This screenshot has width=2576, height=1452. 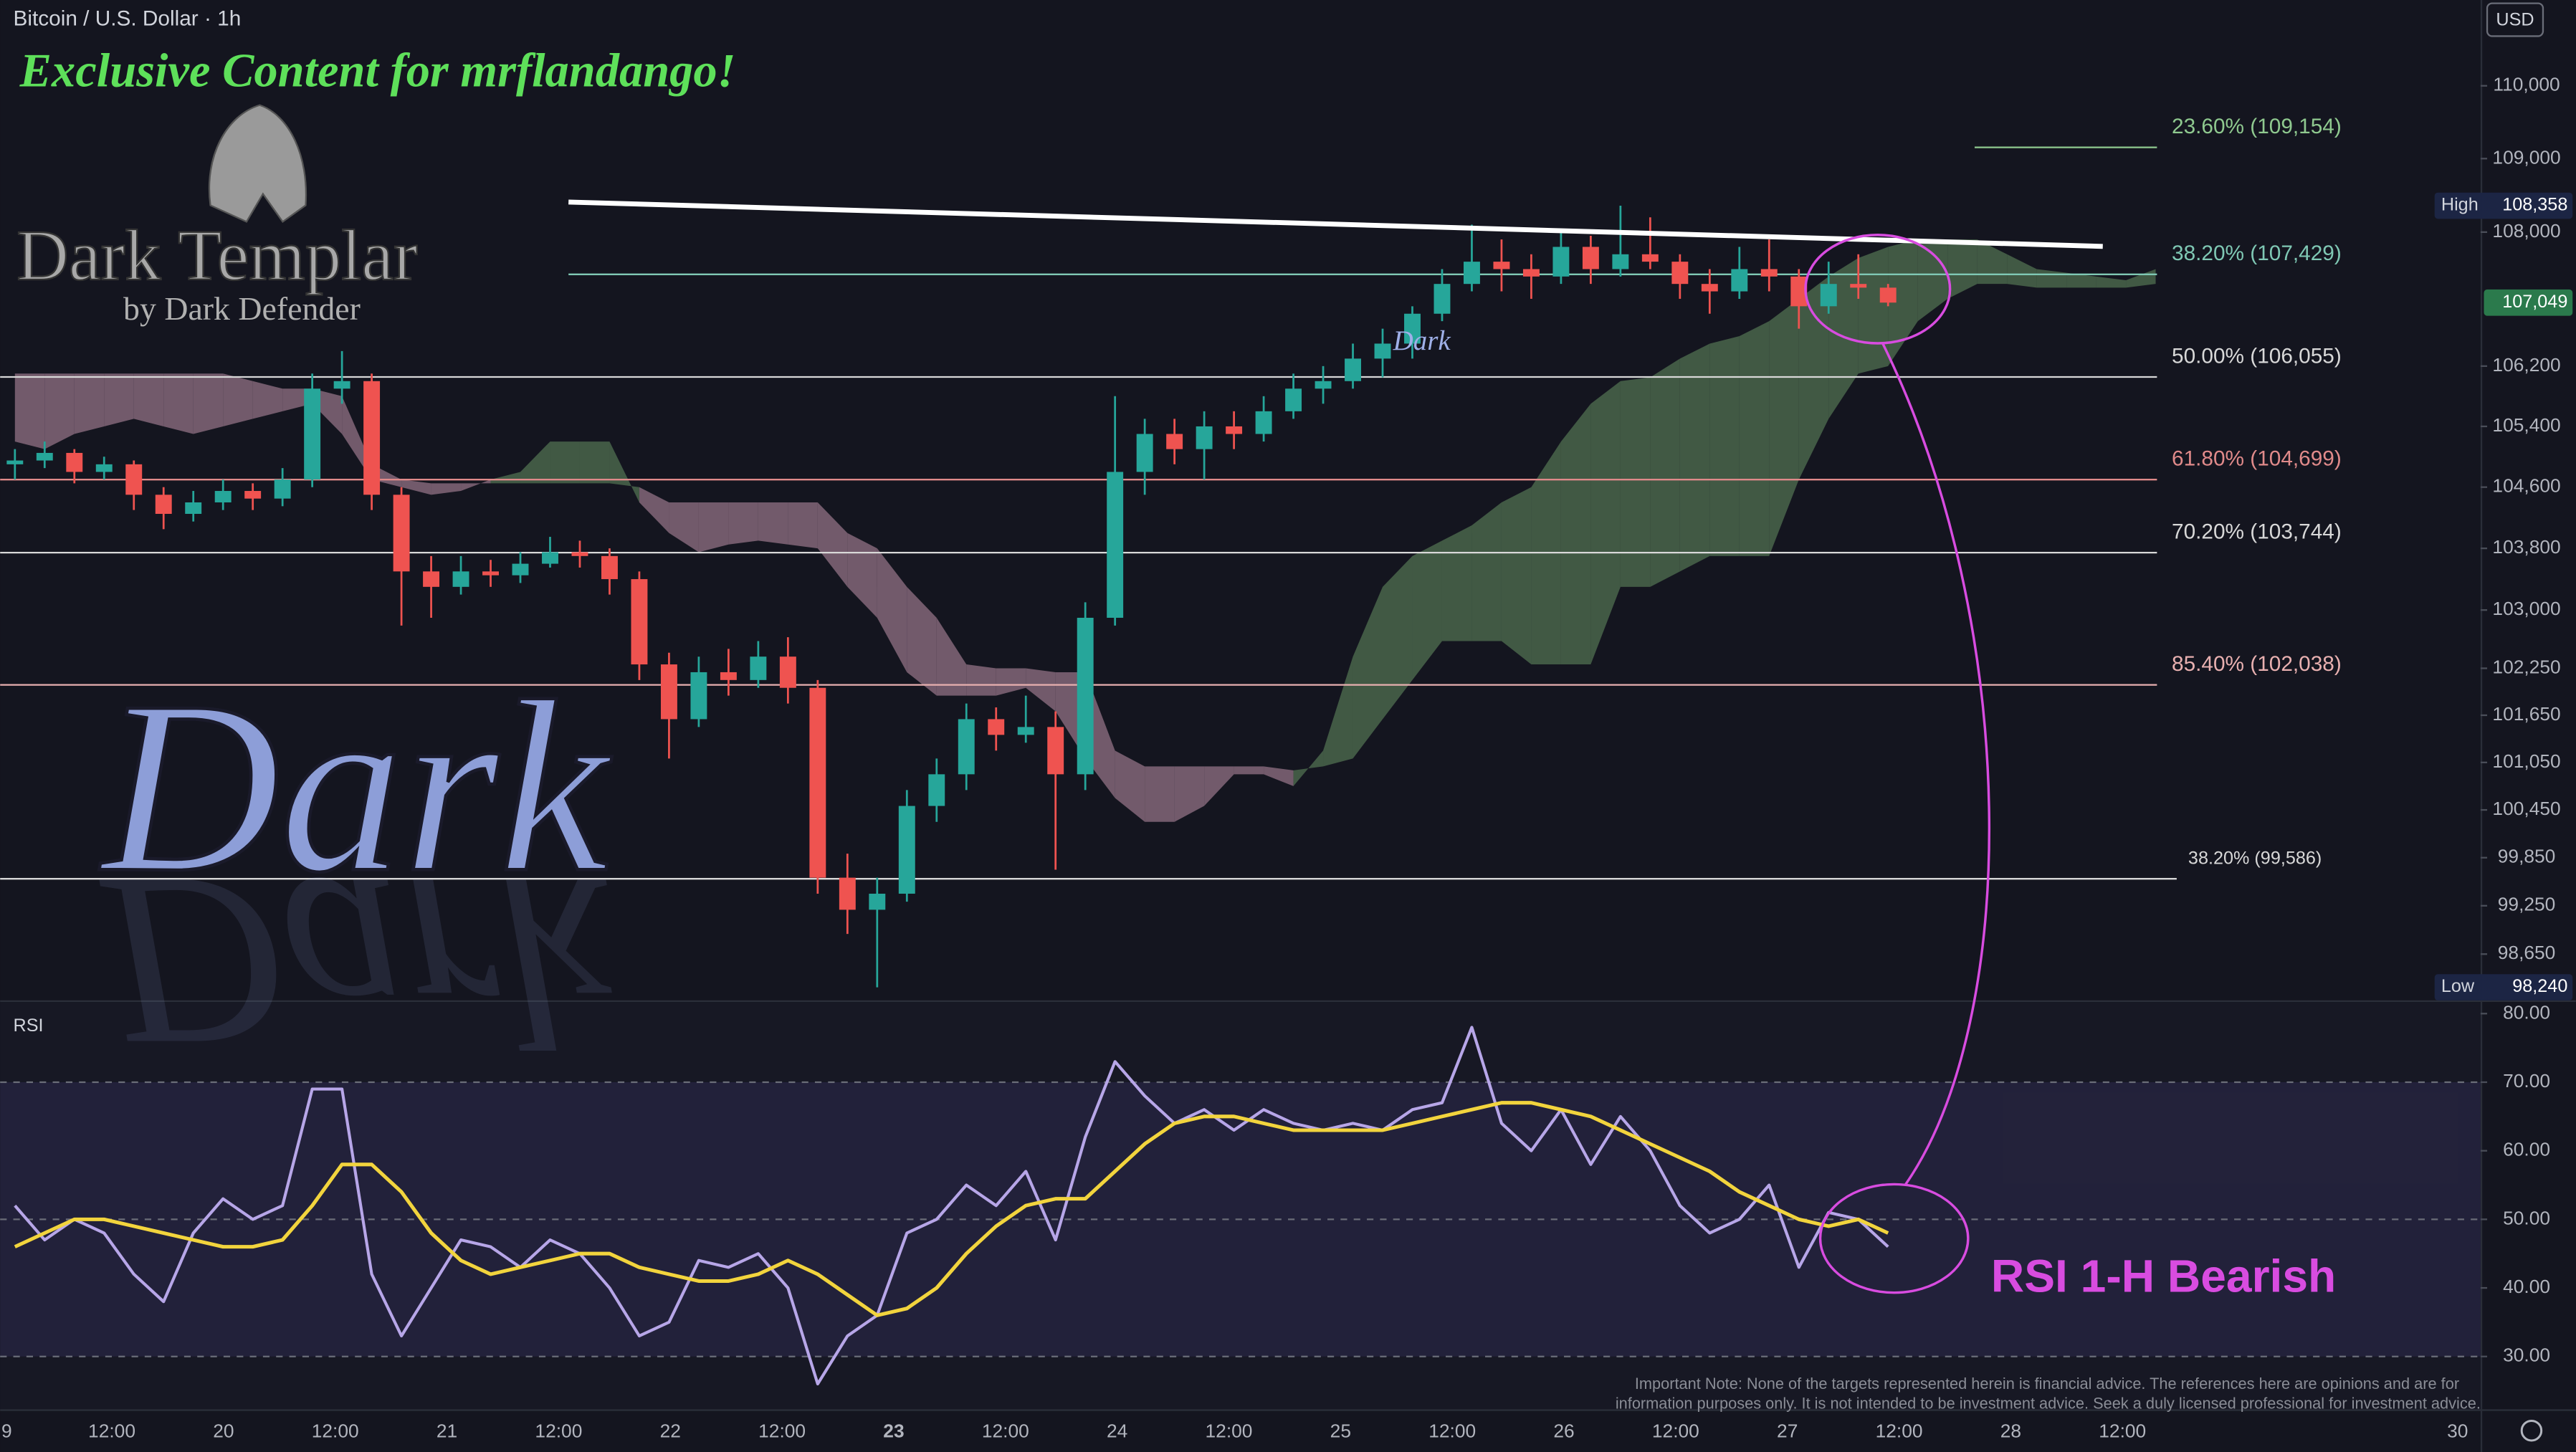 What do you see at coordinates (2257, 126) in the screenshot?
I see `fib-label: 23.60% (109,154)` at bounding box center [2257, 126].